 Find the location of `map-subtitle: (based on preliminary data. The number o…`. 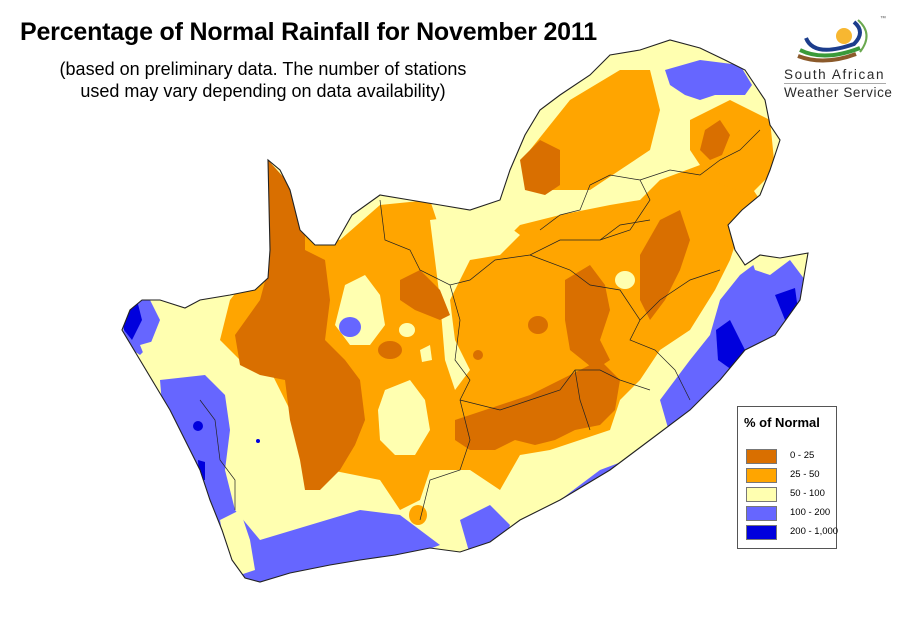

map-subtitle: (based on preliminary data. The number o… is located at coordinates (263, 80).